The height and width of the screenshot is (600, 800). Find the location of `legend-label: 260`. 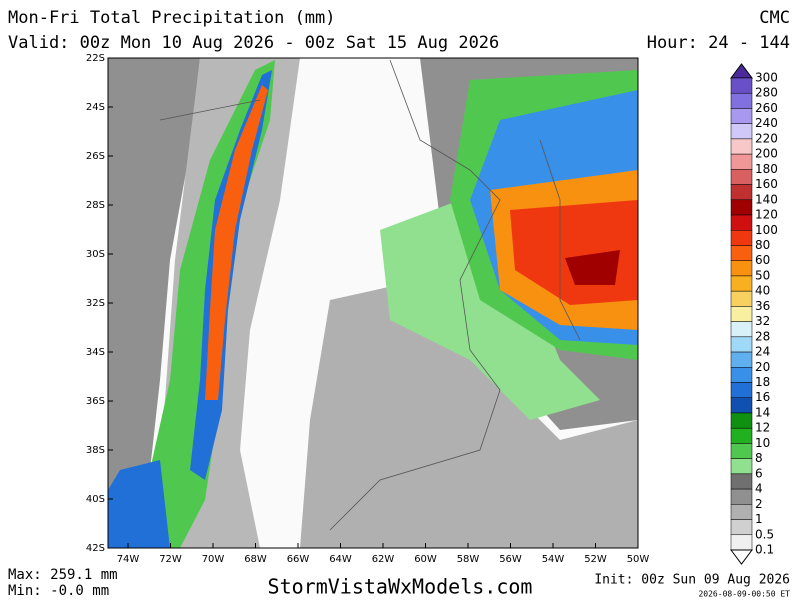

legend-label: 260 is located at coordinates (766, 108).